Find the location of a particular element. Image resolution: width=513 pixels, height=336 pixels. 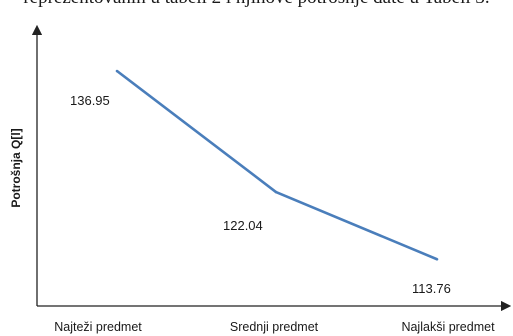

x-tick-label: Najlakši predmet is located at coordinates (448, 327).